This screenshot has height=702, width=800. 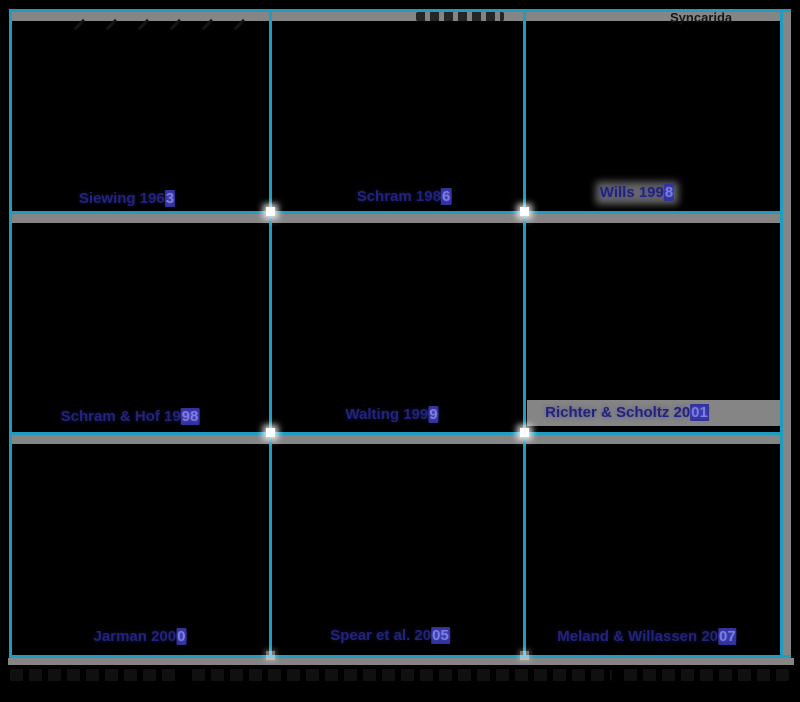 I want to click on grid-line-bottom, so click(x=400, y=656).